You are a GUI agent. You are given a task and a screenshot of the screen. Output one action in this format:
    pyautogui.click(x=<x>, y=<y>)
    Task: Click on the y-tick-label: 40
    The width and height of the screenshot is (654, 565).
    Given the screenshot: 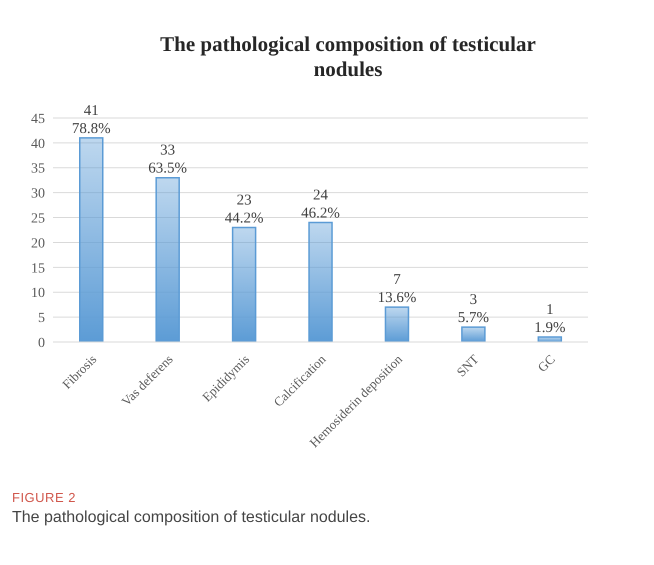 What is the action you would take?
    pyautogui.click(x=38, y=144)
    